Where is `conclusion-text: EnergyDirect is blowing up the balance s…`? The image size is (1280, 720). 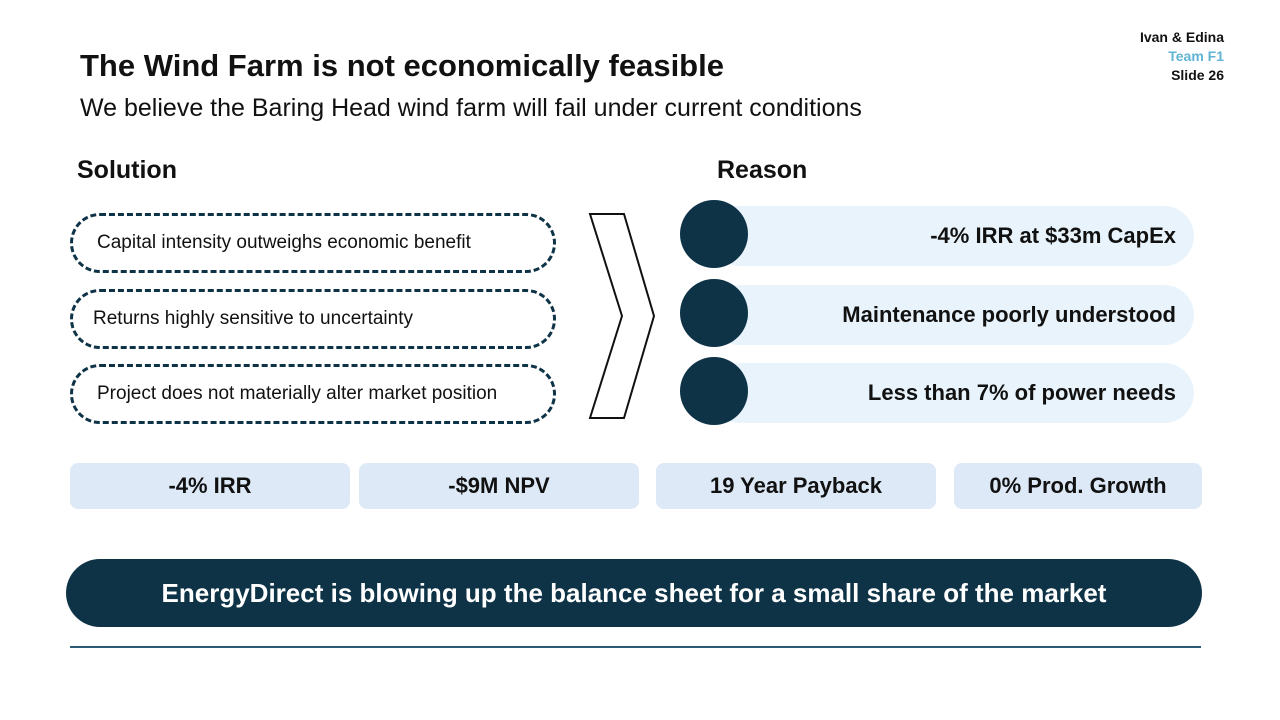 conclusion-text: EnergyDirect is blowing up the balance s… is located at coordinates (634, 592).